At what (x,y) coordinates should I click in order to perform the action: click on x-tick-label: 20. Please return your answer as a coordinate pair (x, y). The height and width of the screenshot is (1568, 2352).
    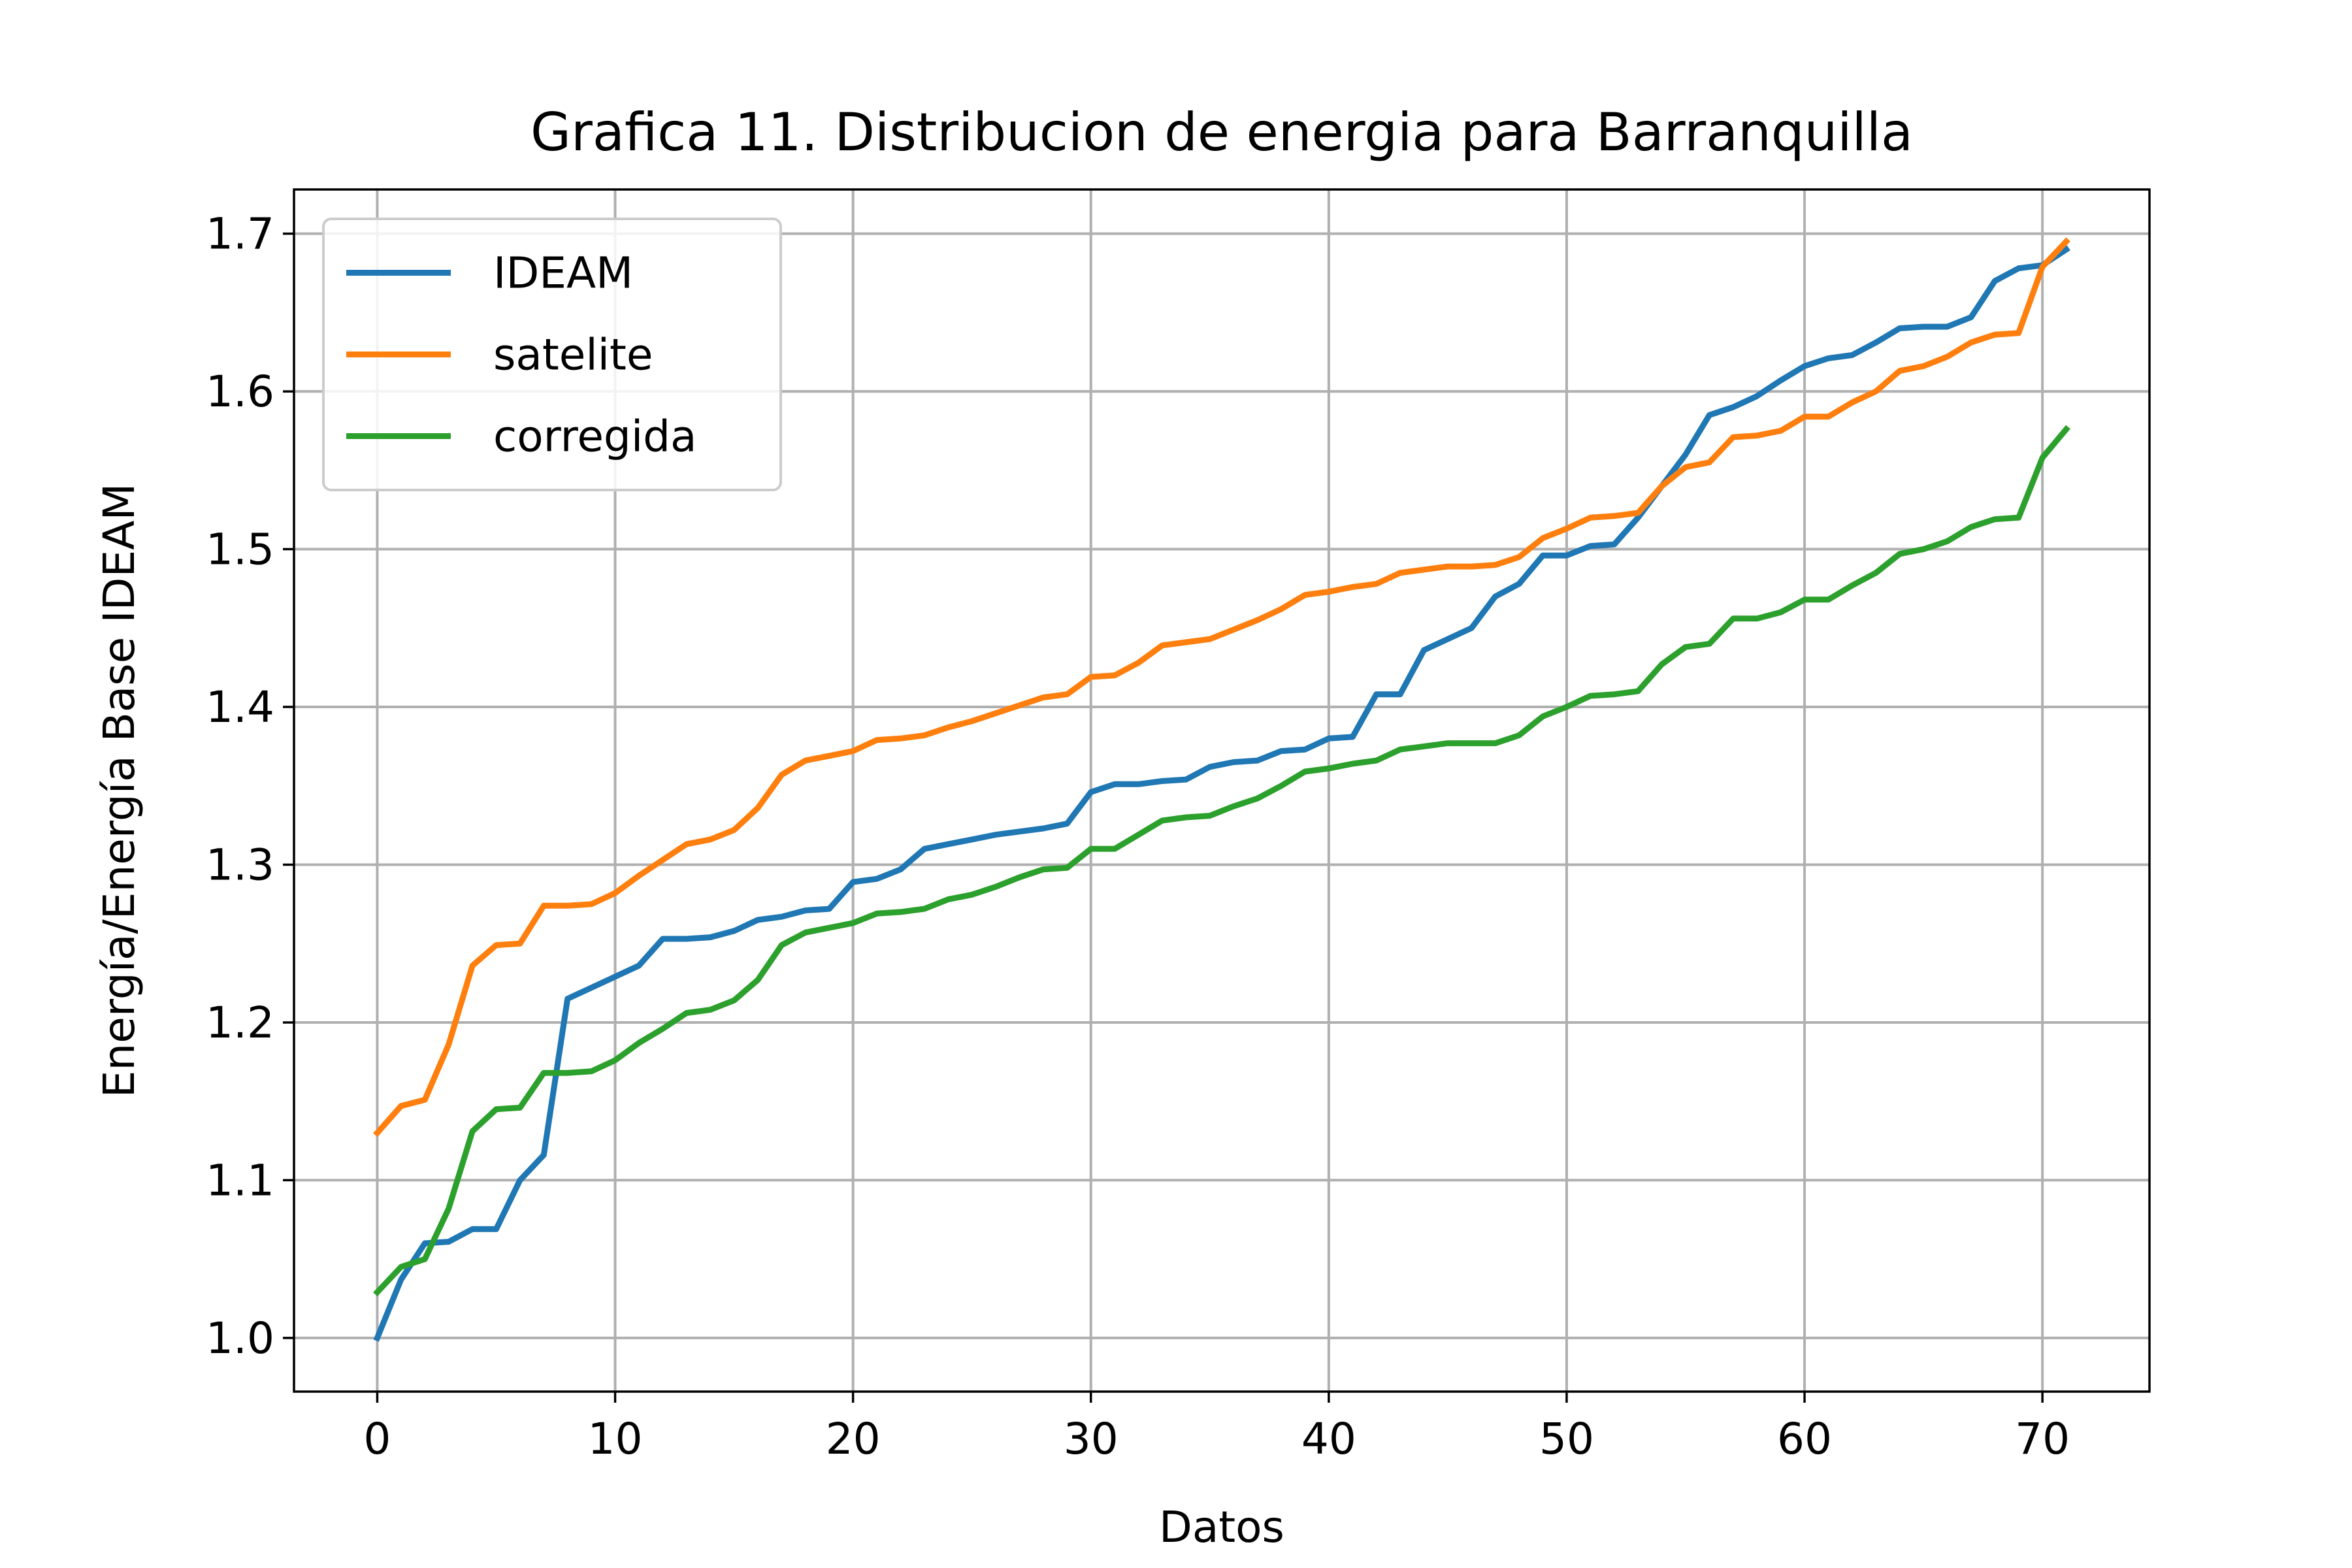
    Looking at the image, I should click on (853, 1439).